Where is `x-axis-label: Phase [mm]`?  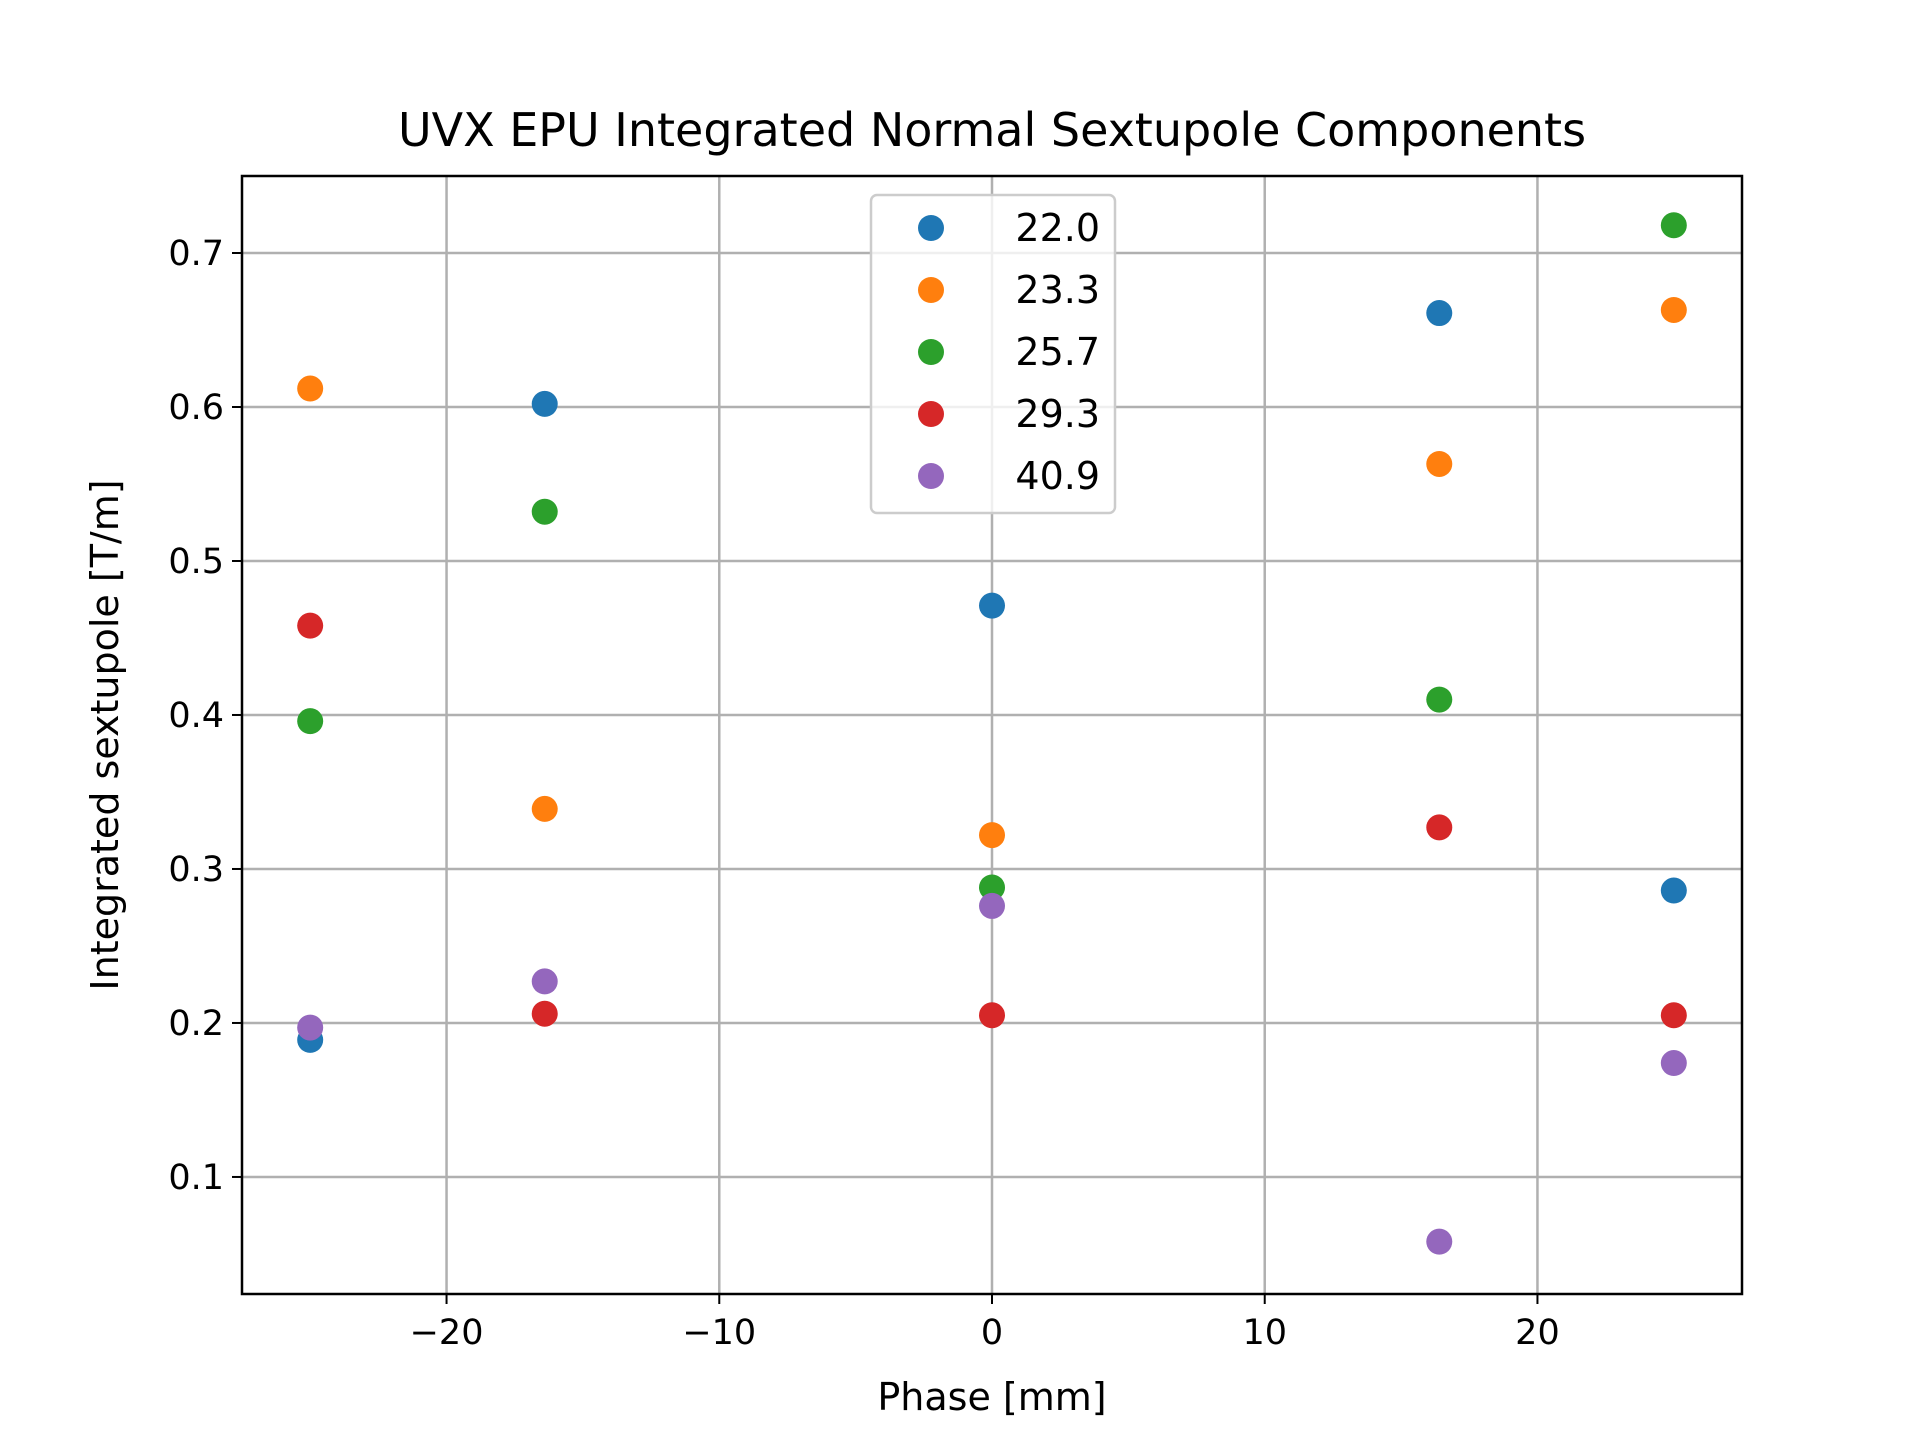 x-axis-label: Phase [mm] is located at coordinates (991, 1397).